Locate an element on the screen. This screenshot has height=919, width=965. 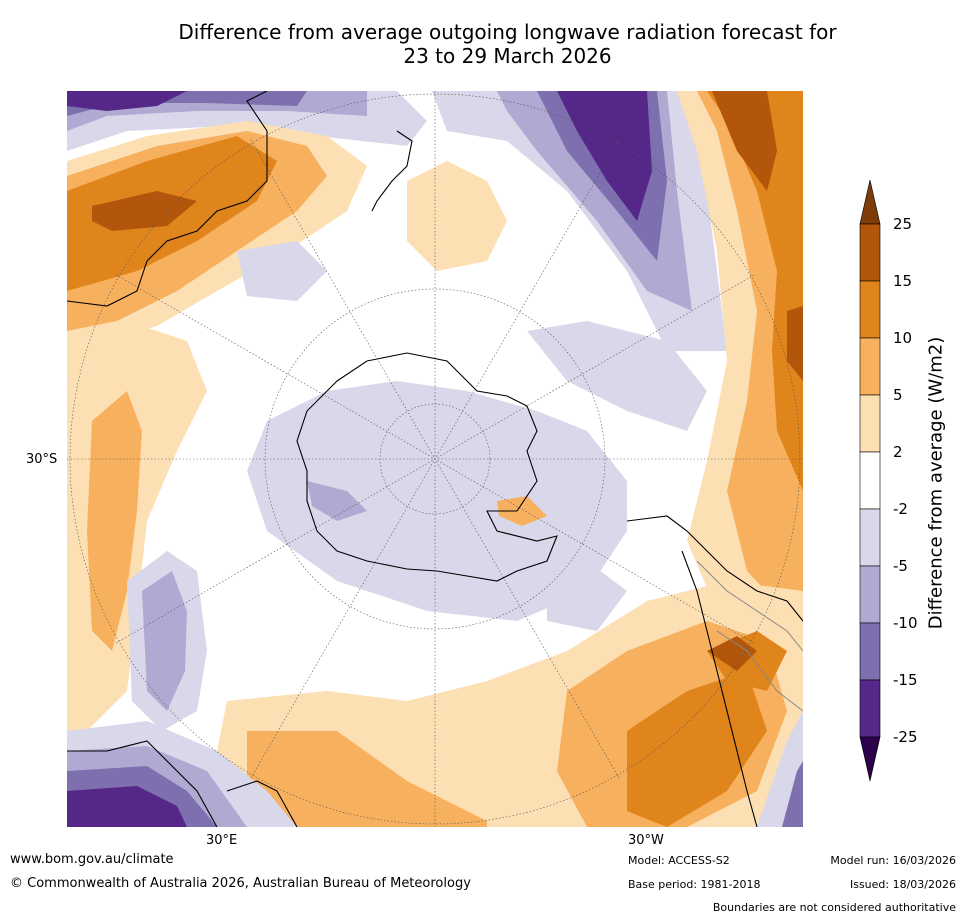
base-period-text: Base period: 1981-2018 is located at coordinates (694, 884).